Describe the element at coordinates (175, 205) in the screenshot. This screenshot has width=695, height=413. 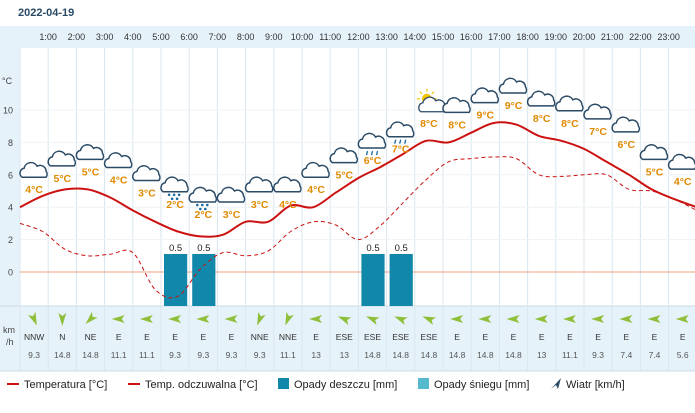
I see `temperature-label: 2°C` at that location.